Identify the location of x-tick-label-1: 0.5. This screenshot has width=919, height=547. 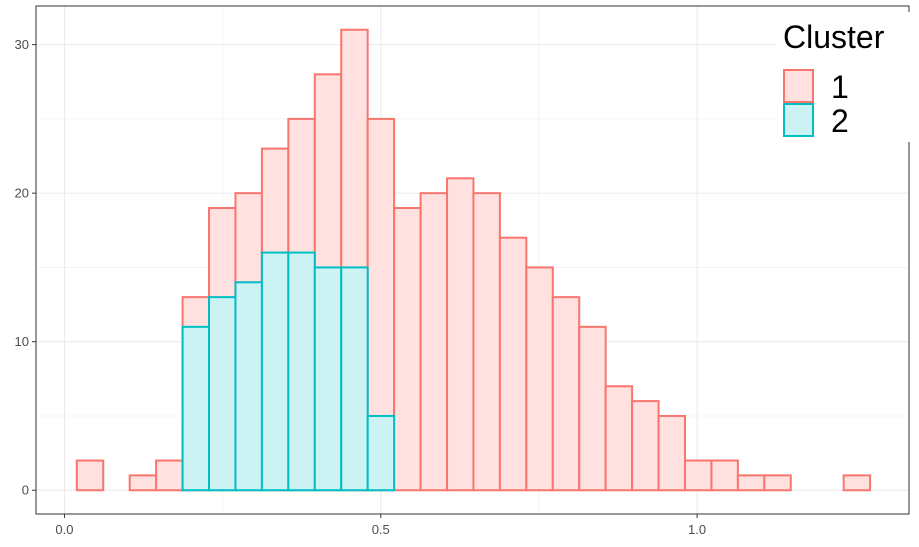
(381, 529).